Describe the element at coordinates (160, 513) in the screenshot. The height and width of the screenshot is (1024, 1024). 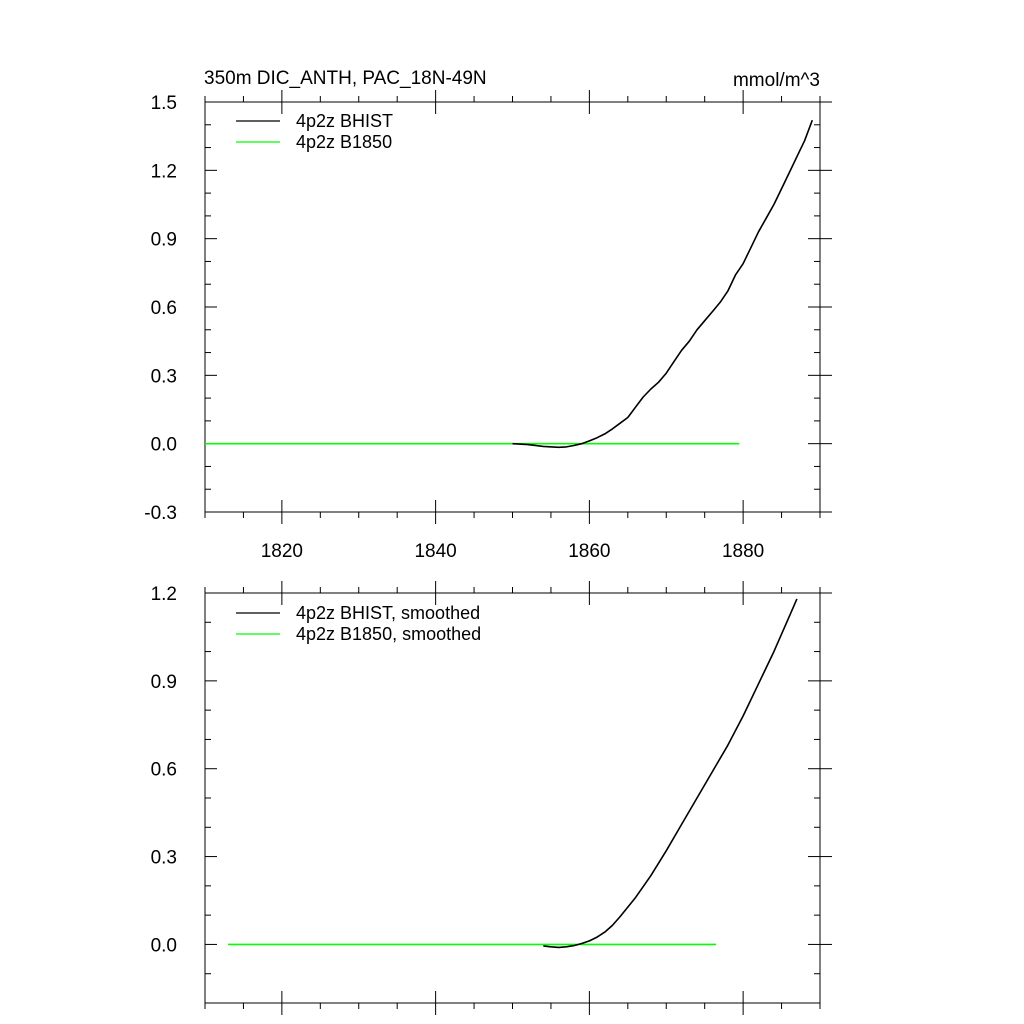
I see `y-tick-label: -0.3` at that location.